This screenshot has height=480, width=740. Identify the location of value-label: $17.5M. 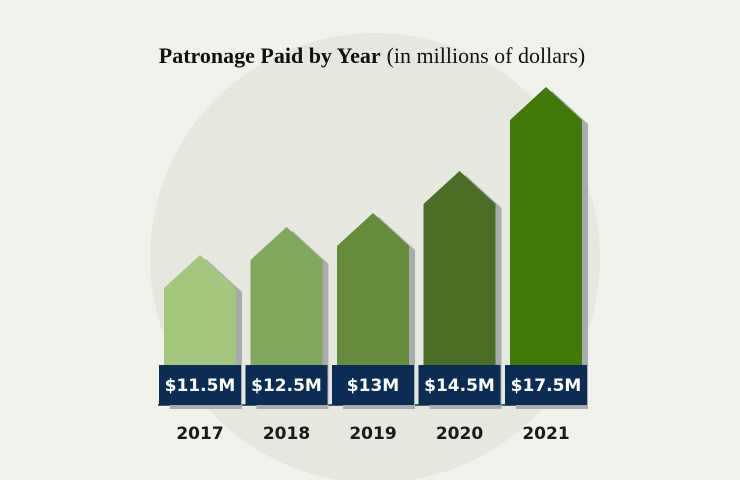
(546, 386).